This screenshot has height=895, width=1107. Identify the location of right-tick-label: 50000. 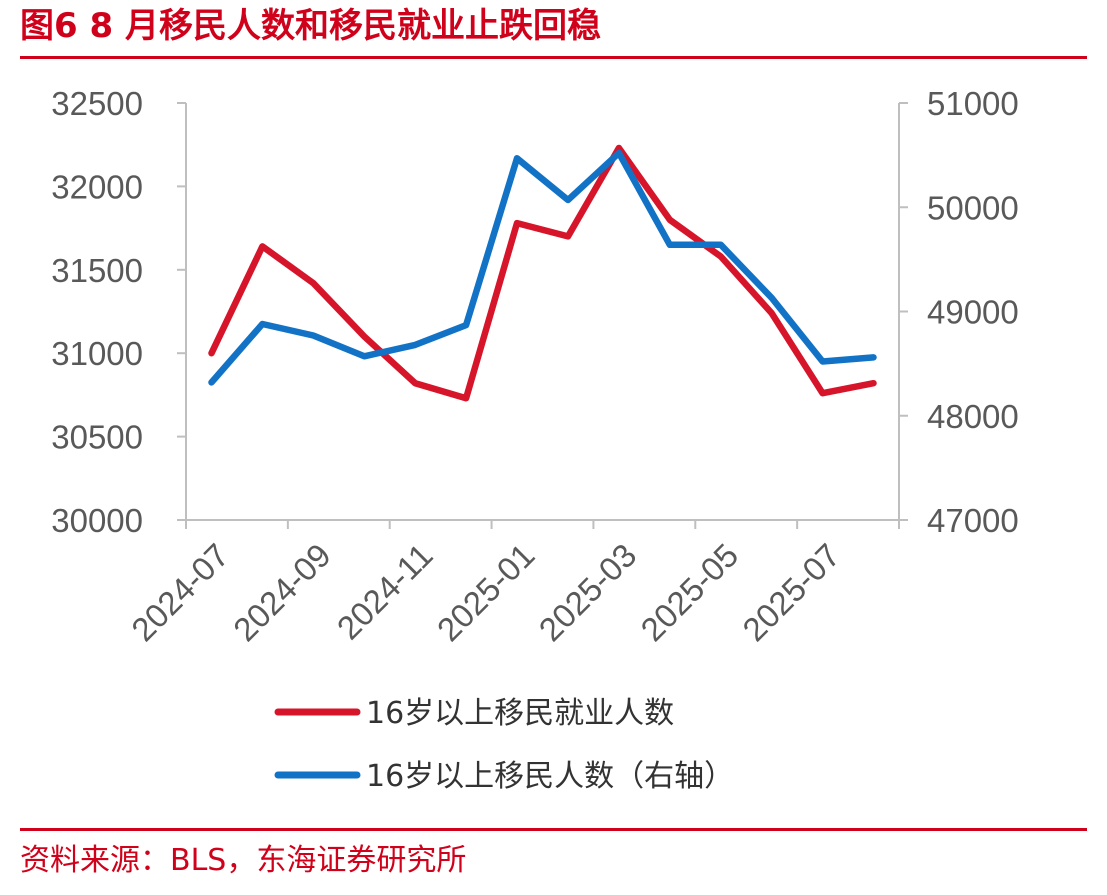
(973, 207).